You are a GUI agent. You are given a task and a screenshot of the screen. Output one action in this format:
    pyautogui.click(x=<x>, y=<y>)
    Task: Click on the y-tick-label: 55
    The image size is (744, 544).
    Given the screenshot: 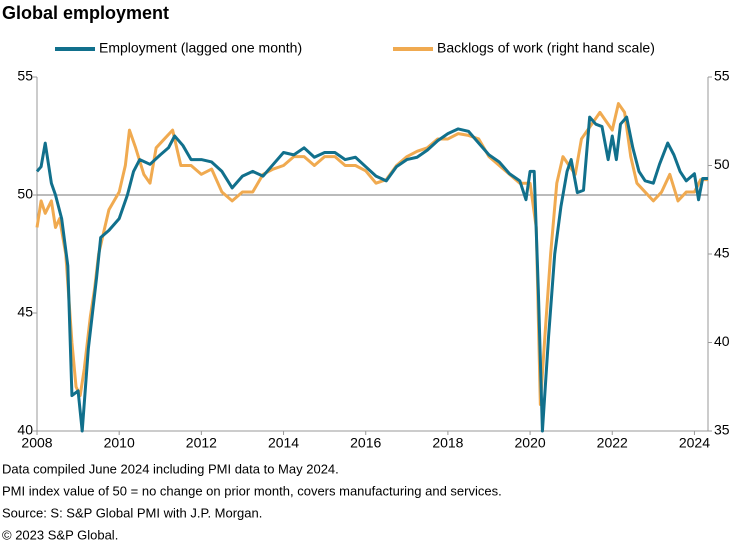 What is the action you would take?
    pyautogui.click(x=25, y=76)
    